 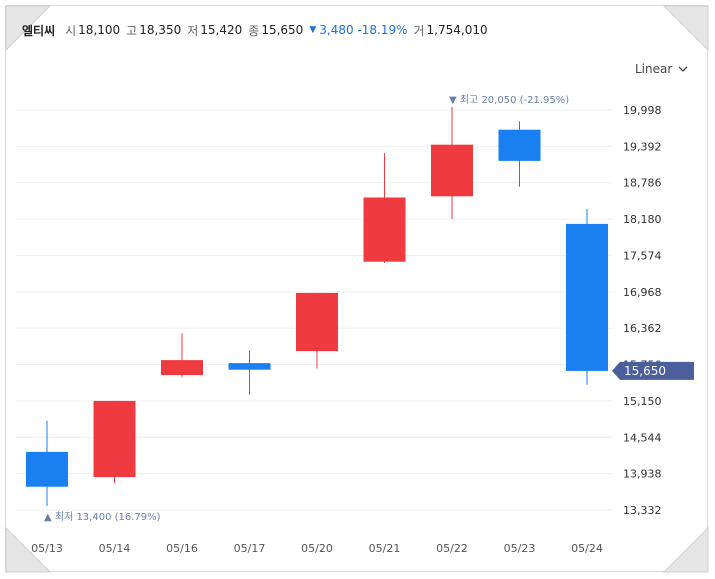 I want to click on open-value: 18,100, so click(x=99, y=30).